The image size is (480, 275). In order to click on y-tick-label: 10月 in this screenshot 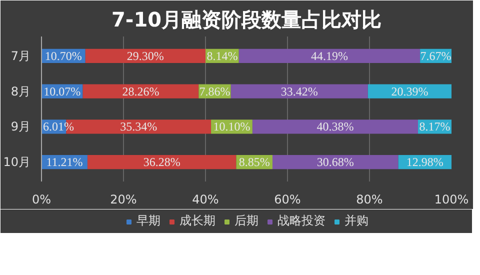, I will do `click(17, 162)`.